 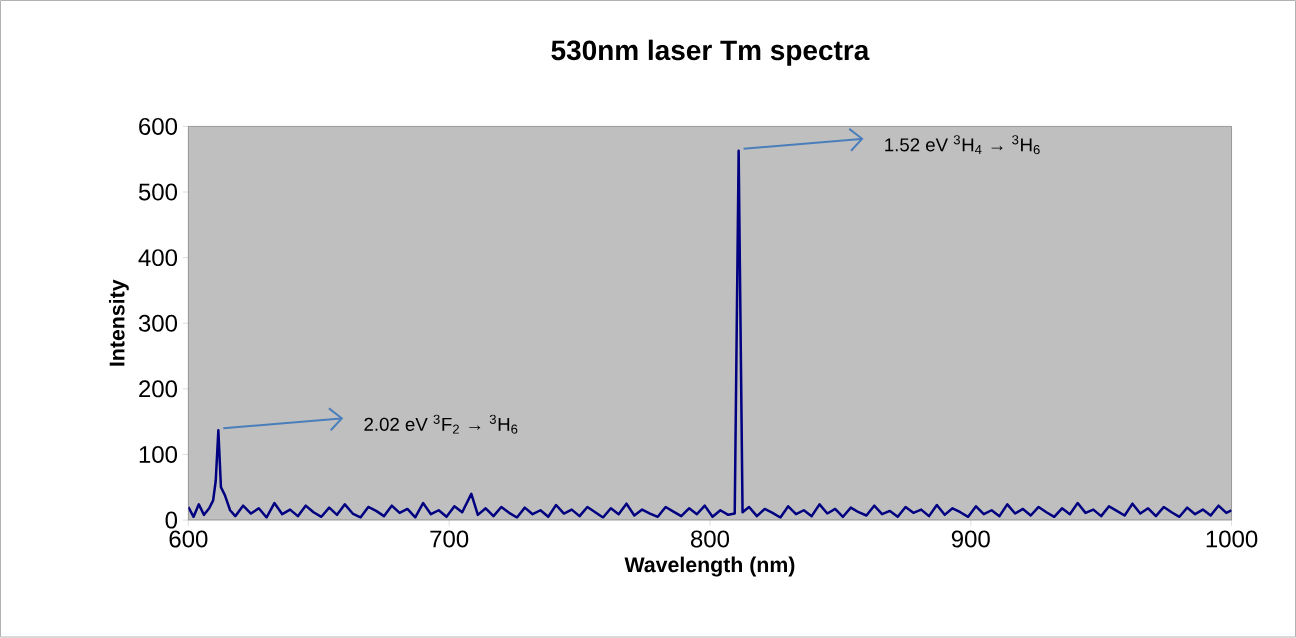 What do you see at coordinates (188, 539) in the screenshot?
I see `x-tick-label: 600` at bounding box center [188, 539].